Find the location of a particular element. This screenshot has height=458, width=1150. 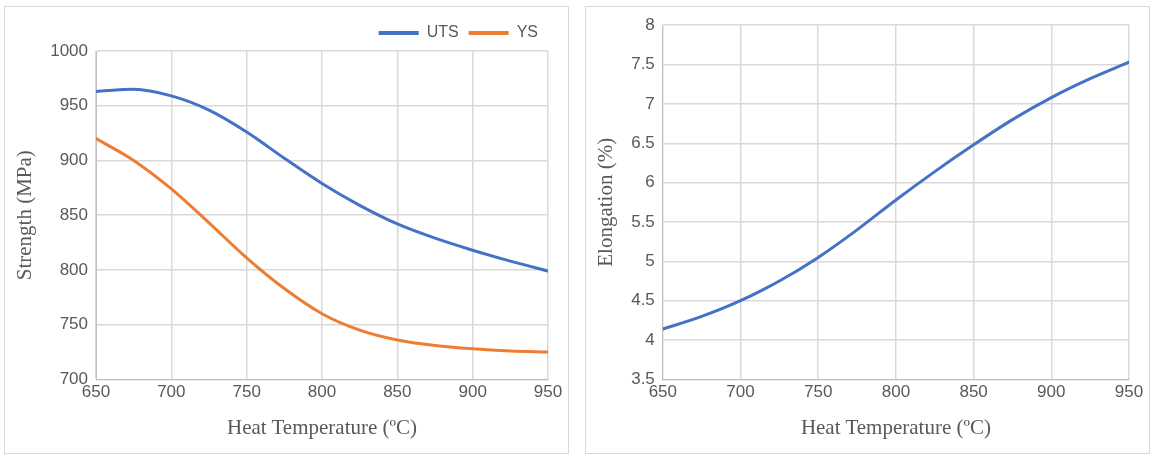

y-axis-title: Strength (MPa) is located at coordinates (24, 215).